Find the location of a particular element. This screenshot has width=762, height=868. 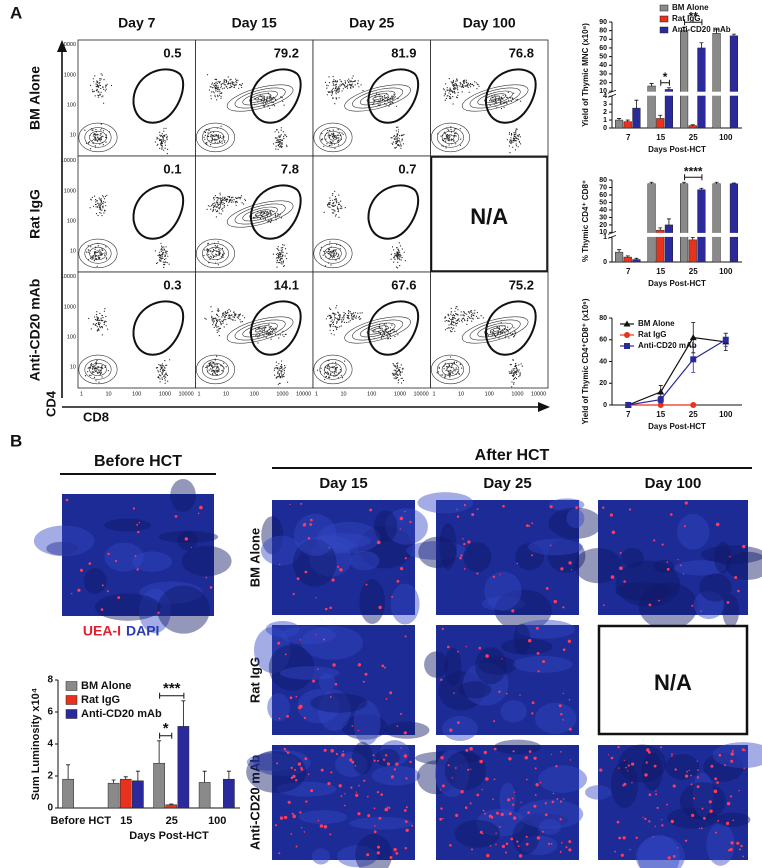

y-tick-label: 80 is located at coordinates (603, 180).